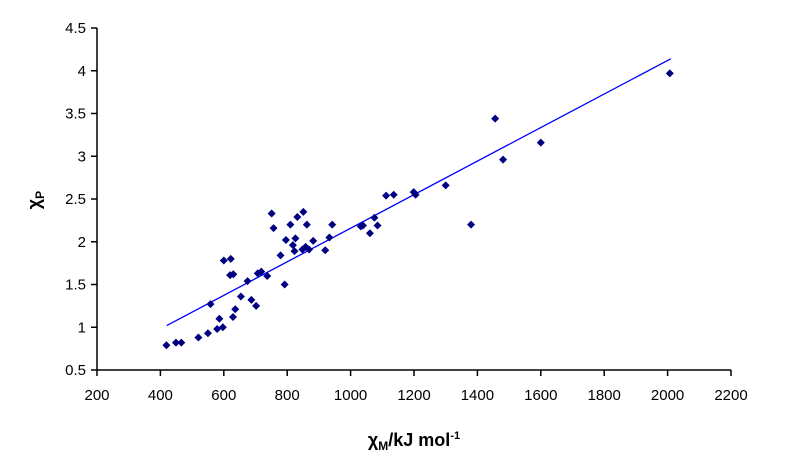 This screenshot has width=800, height=471. What do you see at coordinates (419, 440) in the screenshot?
I see `x-axis-title-rest: /kJ mol` at bounding box center [419, 440].